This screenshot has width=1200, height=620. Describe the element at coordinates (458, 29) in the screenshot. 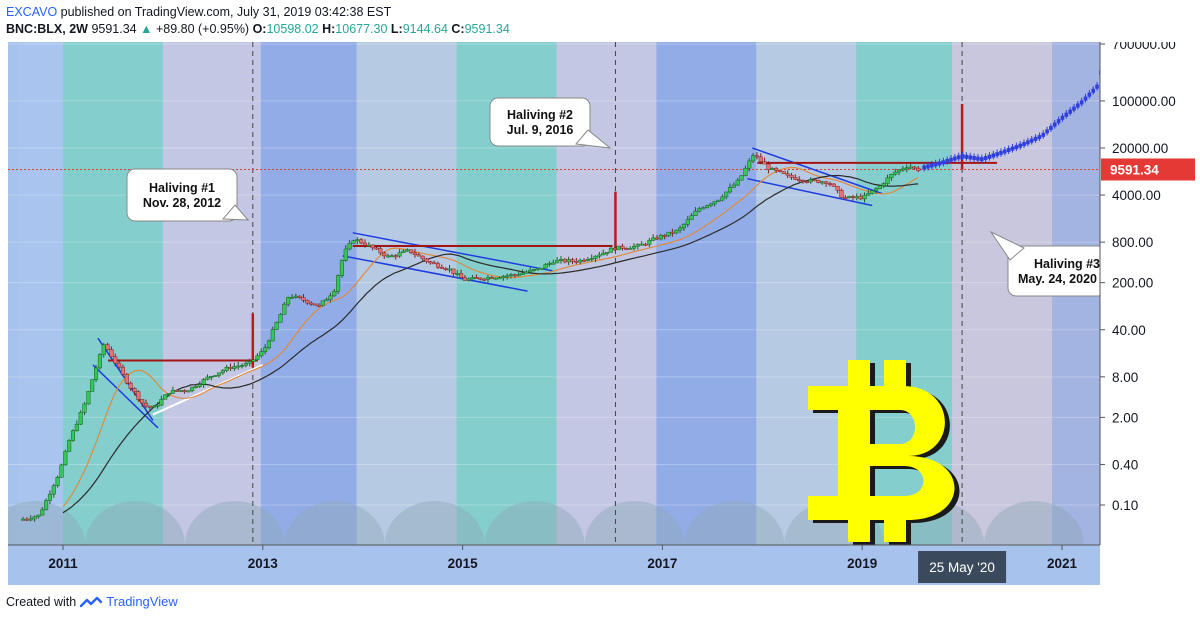

I see `close-label: C:` at that location.